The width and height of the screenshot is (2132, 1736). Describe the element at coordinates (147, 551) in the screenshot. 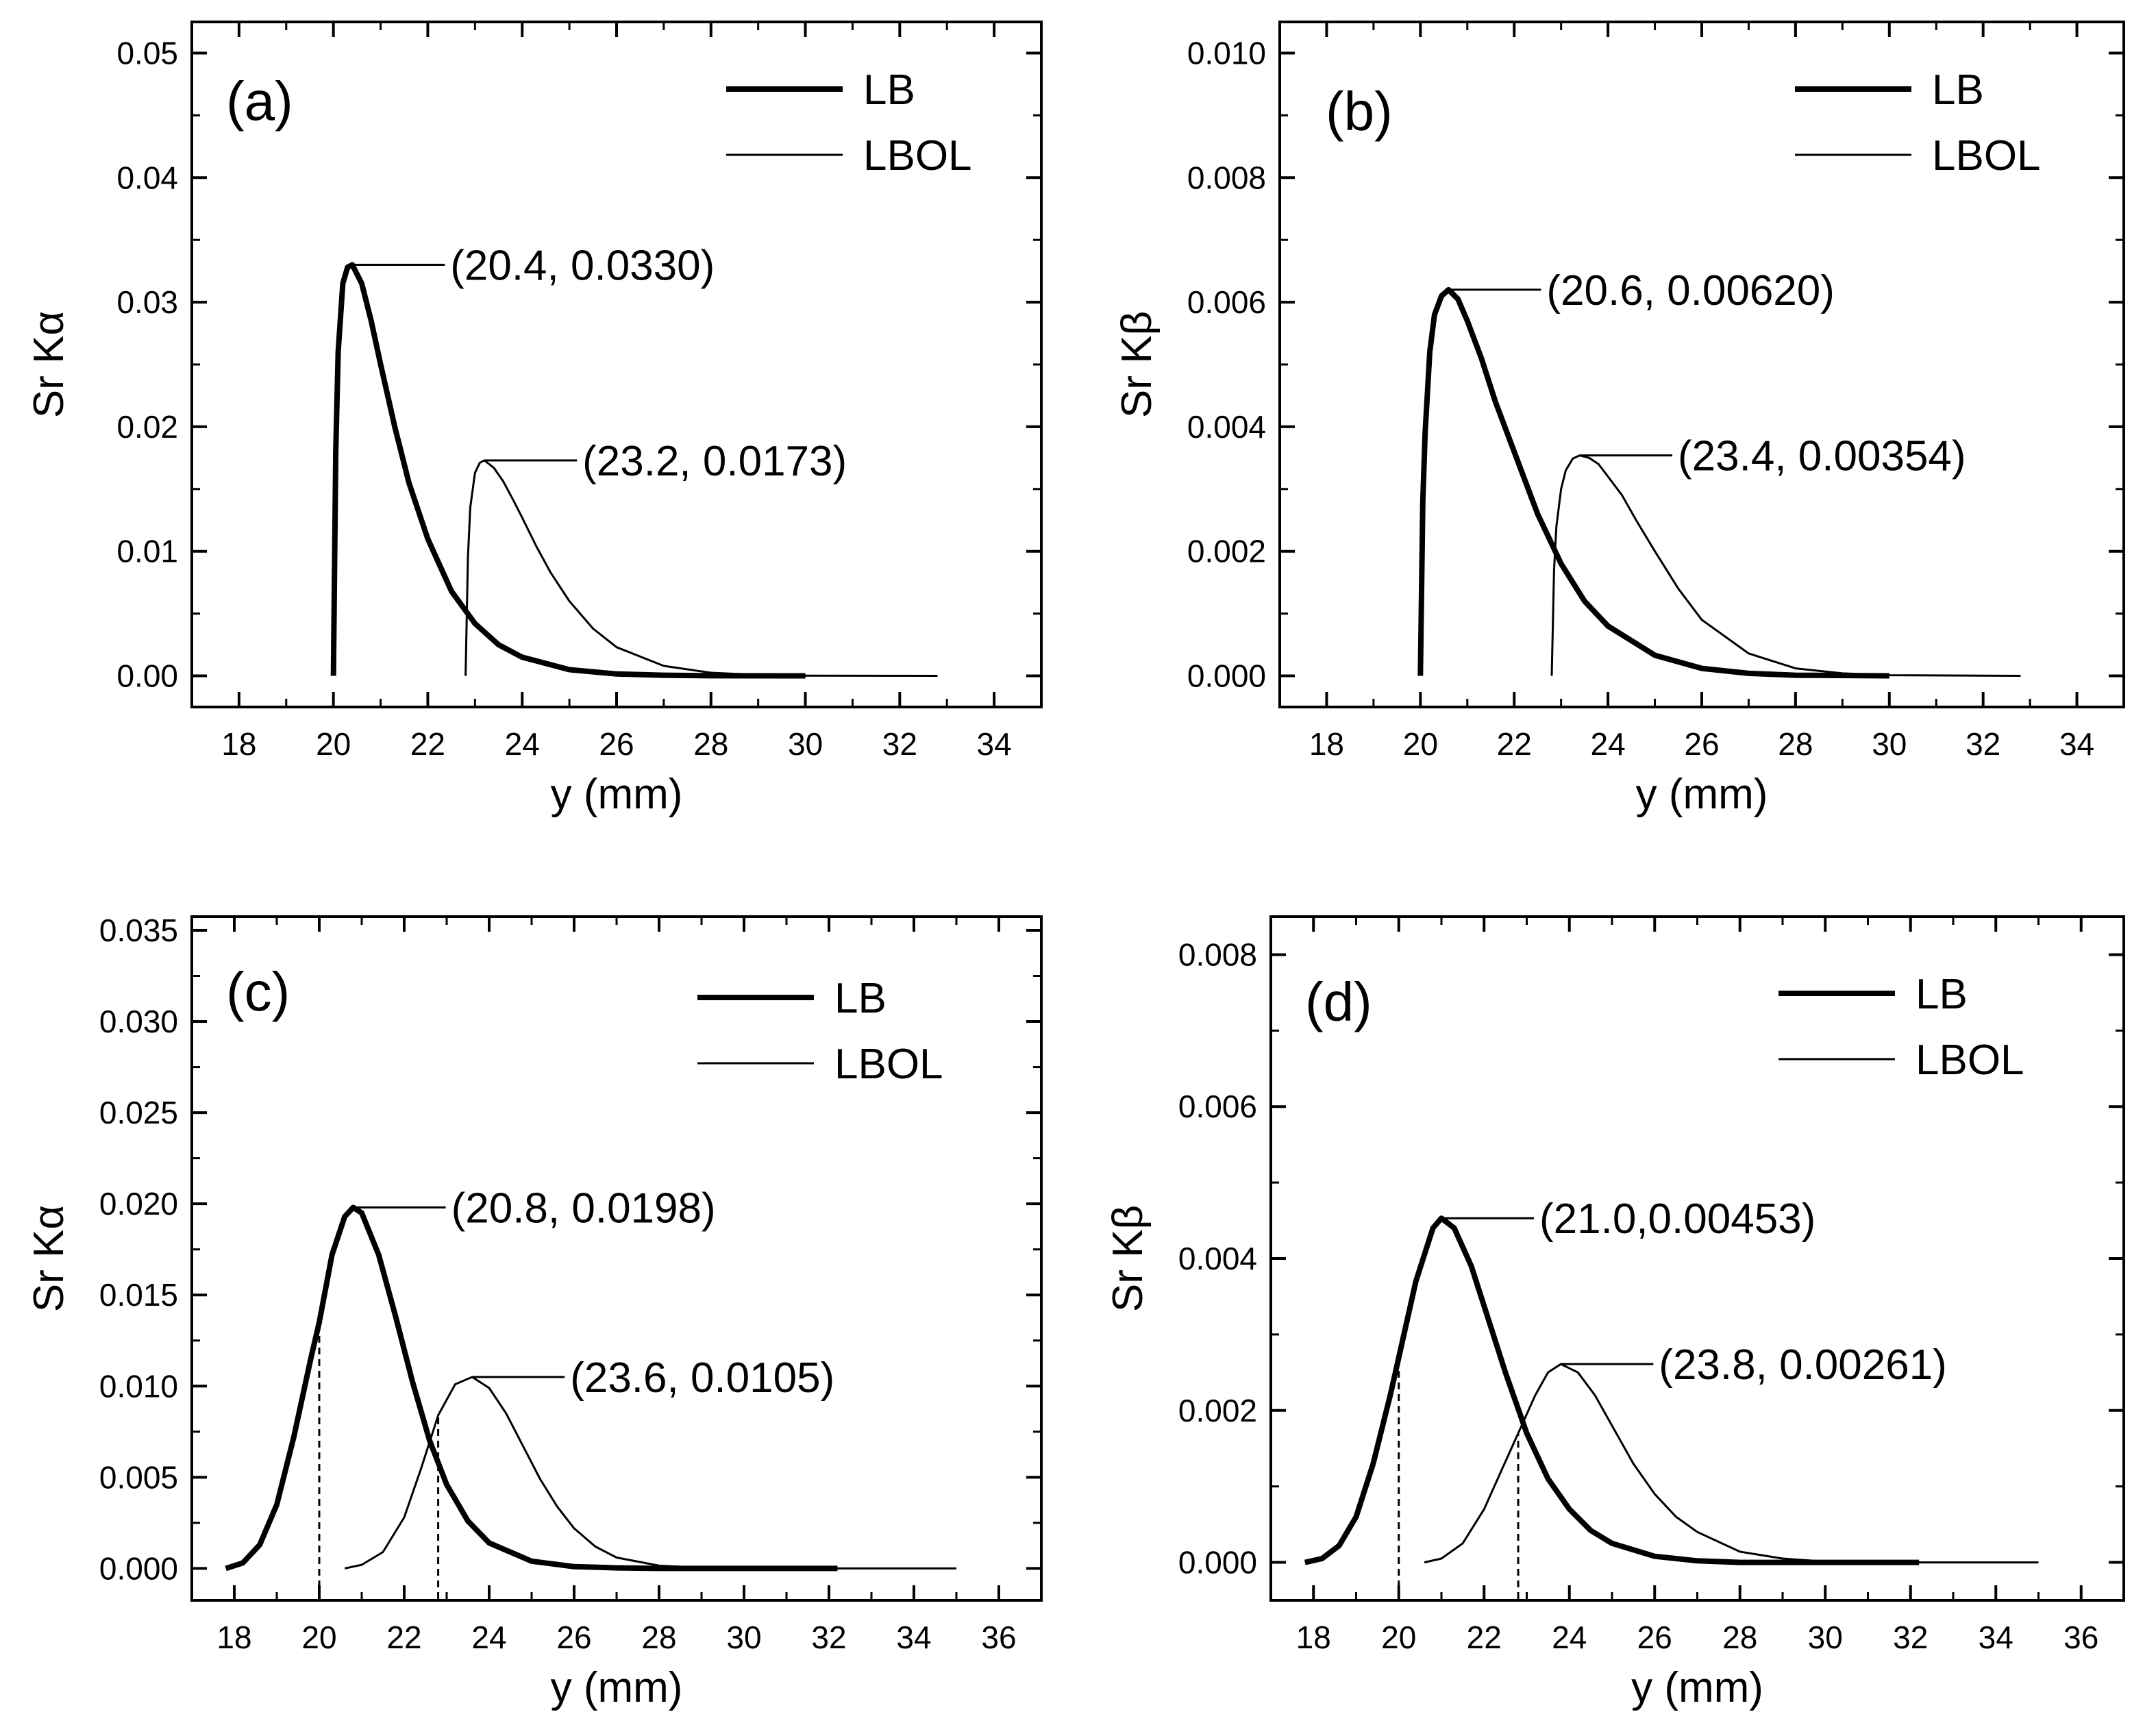

I see `y-tick-label: 0.01` at that location.